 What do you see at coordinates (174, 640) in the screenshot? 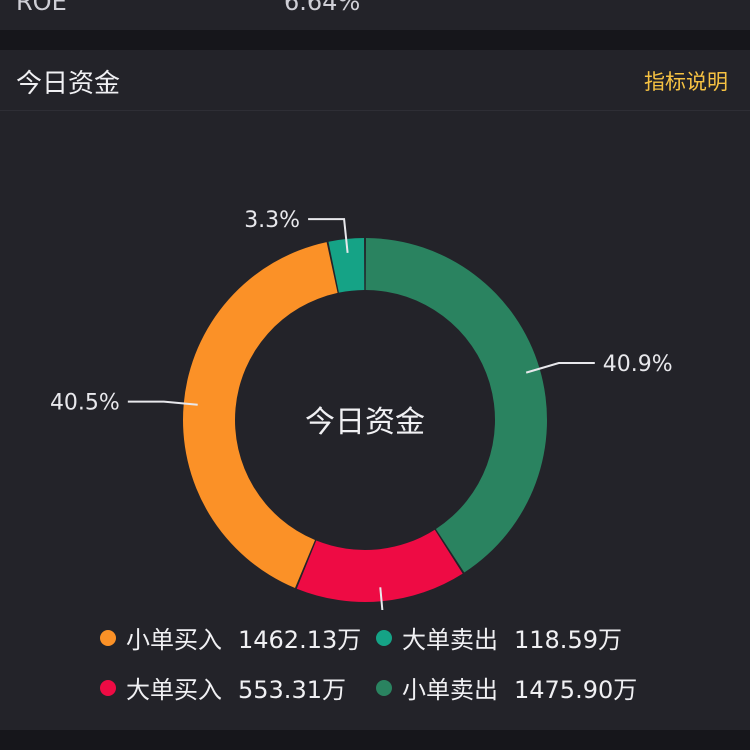
I see `legend-name: 小单买入` at bounding box center [174, 640].